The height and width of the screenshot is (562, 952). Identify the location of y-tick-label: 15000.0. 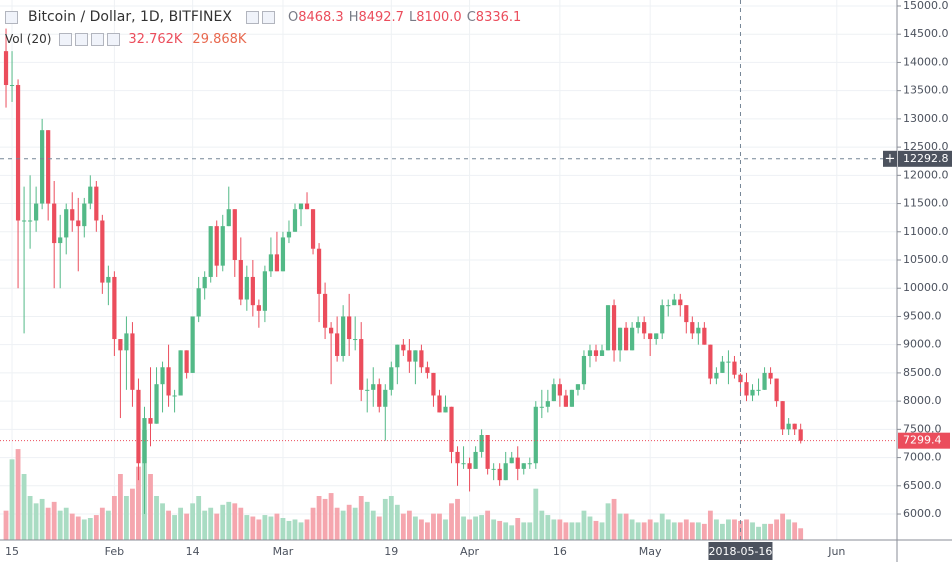
(926, 6).